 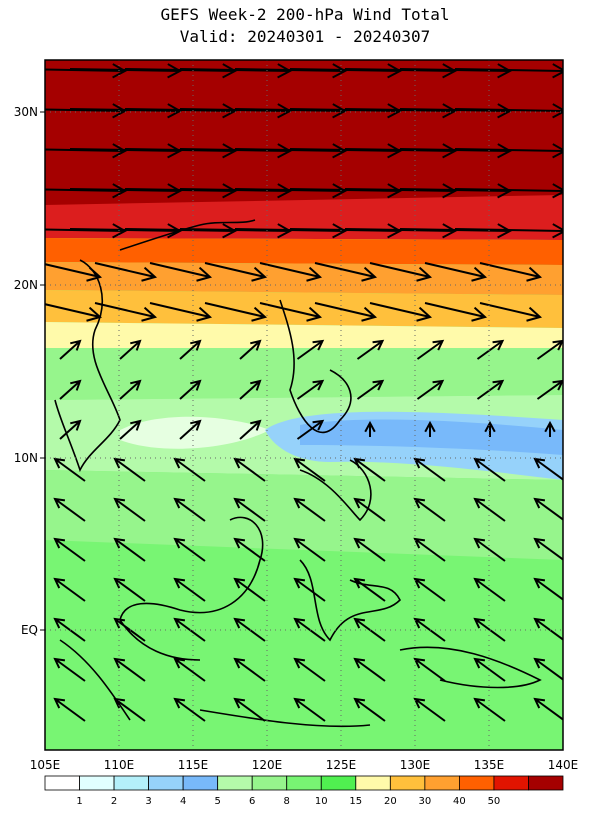 I want to click on lat-label: 10N, so click(x=26, y=458).